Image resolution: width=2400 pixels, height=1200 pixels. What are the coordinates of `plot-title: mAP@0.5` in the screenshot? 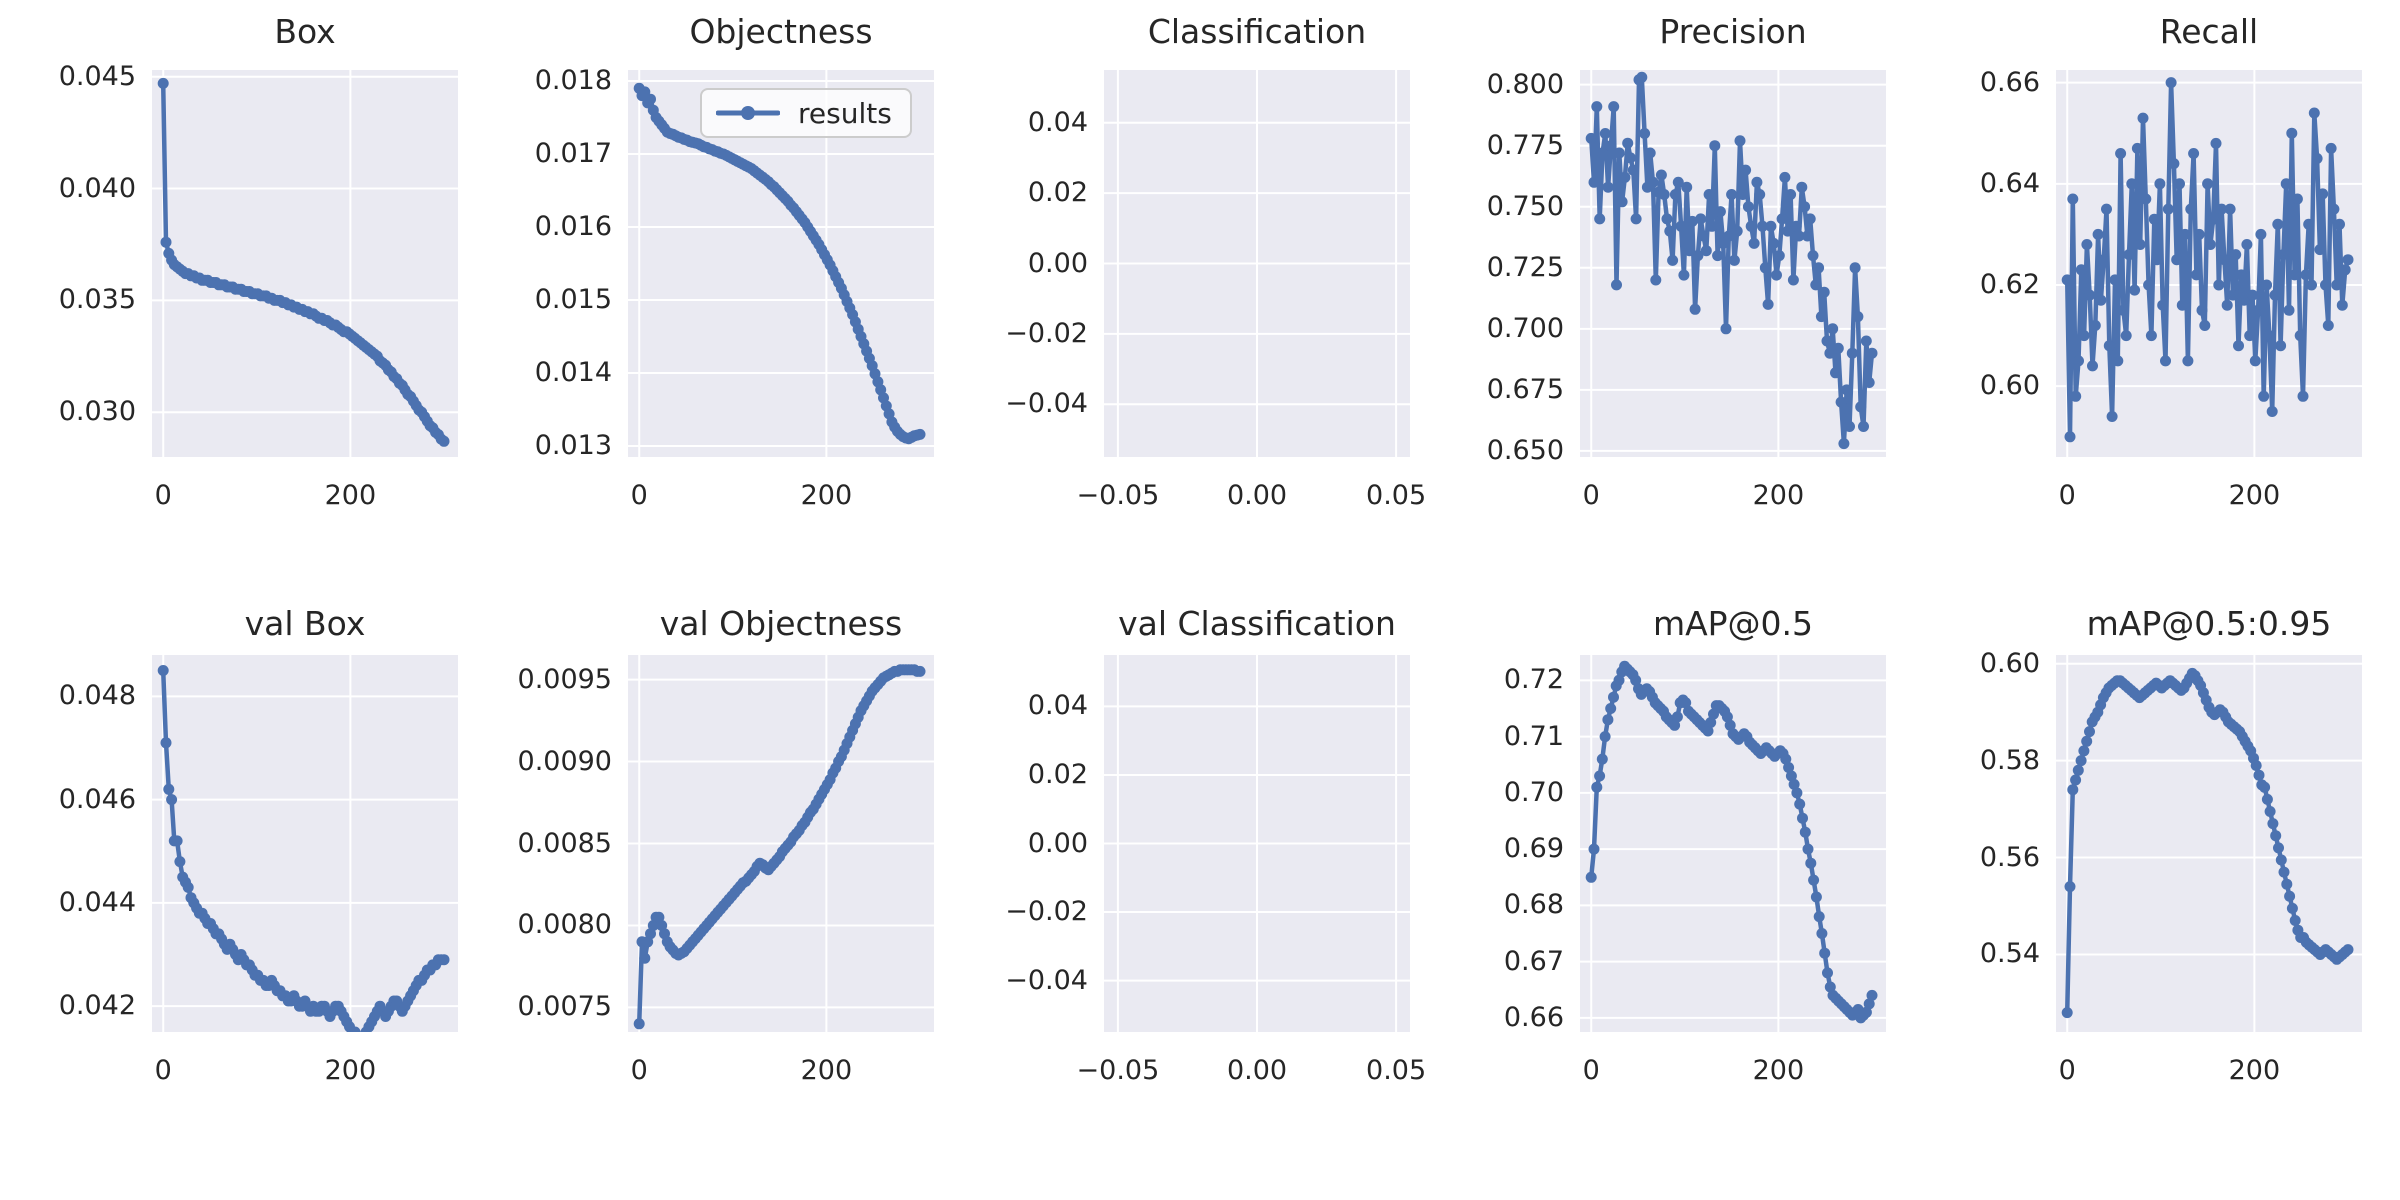 It's located at (1733, 623).